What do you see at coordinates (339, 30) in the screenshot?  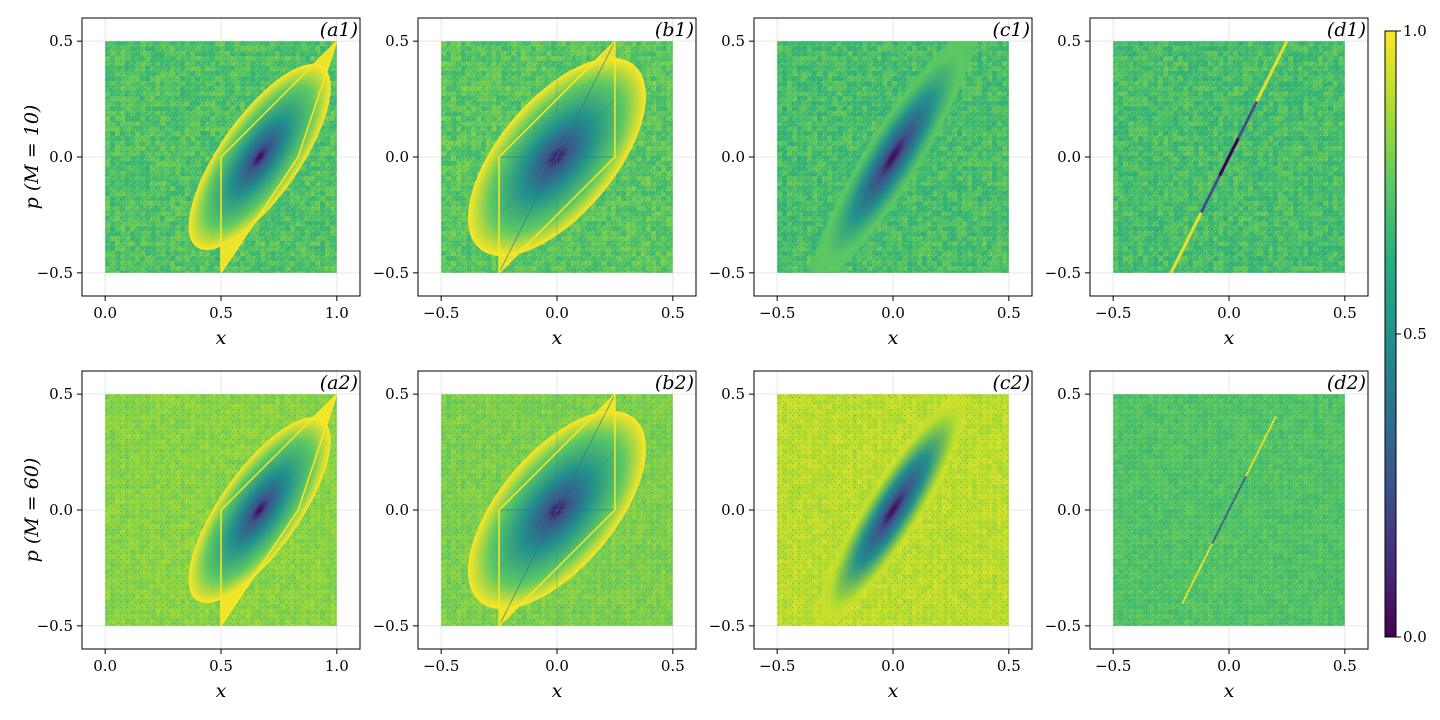 I see `panel-label: (a1)` at bounding box center [339, 30].